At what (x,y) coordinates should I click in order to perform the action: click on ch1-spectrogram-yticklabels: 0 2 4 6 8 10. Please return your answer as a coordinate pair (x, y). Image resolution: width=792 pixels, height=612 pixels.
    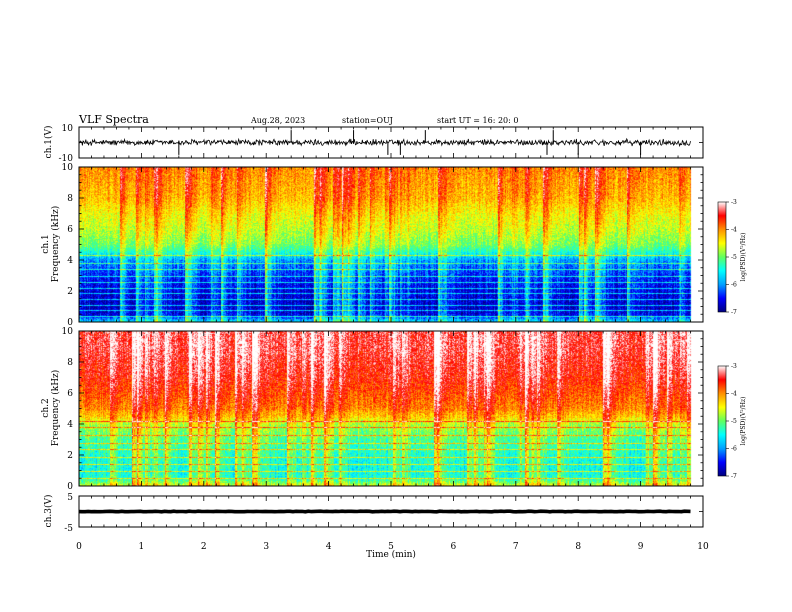
    Looking at the image, I should click on (68, 245).